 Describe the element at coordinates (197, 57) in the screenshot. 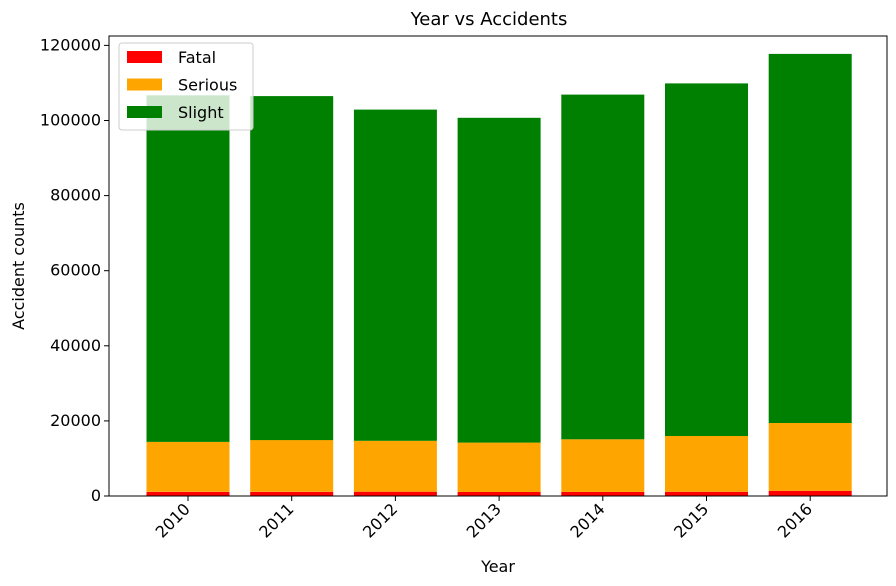

I see `legend-label-fatal: Fatal` at that location.